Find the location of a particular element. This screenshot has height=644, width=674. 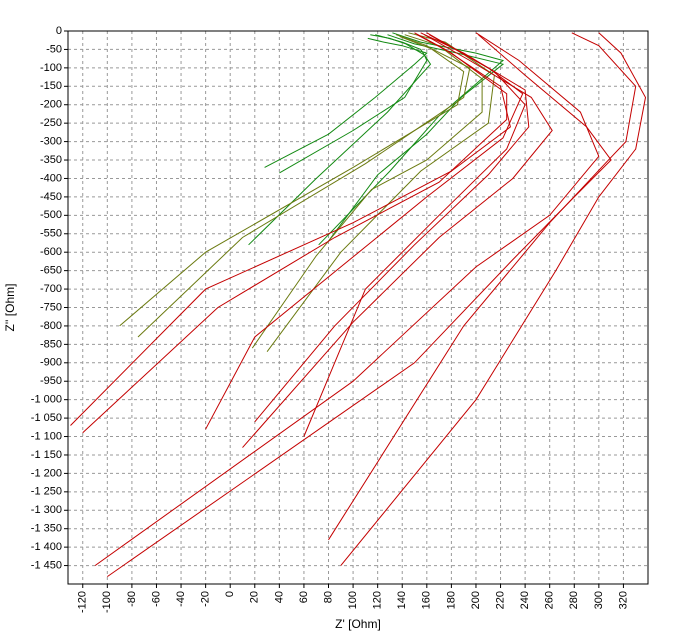

x-tick-label: 240 is located at coordinates (525, 600).